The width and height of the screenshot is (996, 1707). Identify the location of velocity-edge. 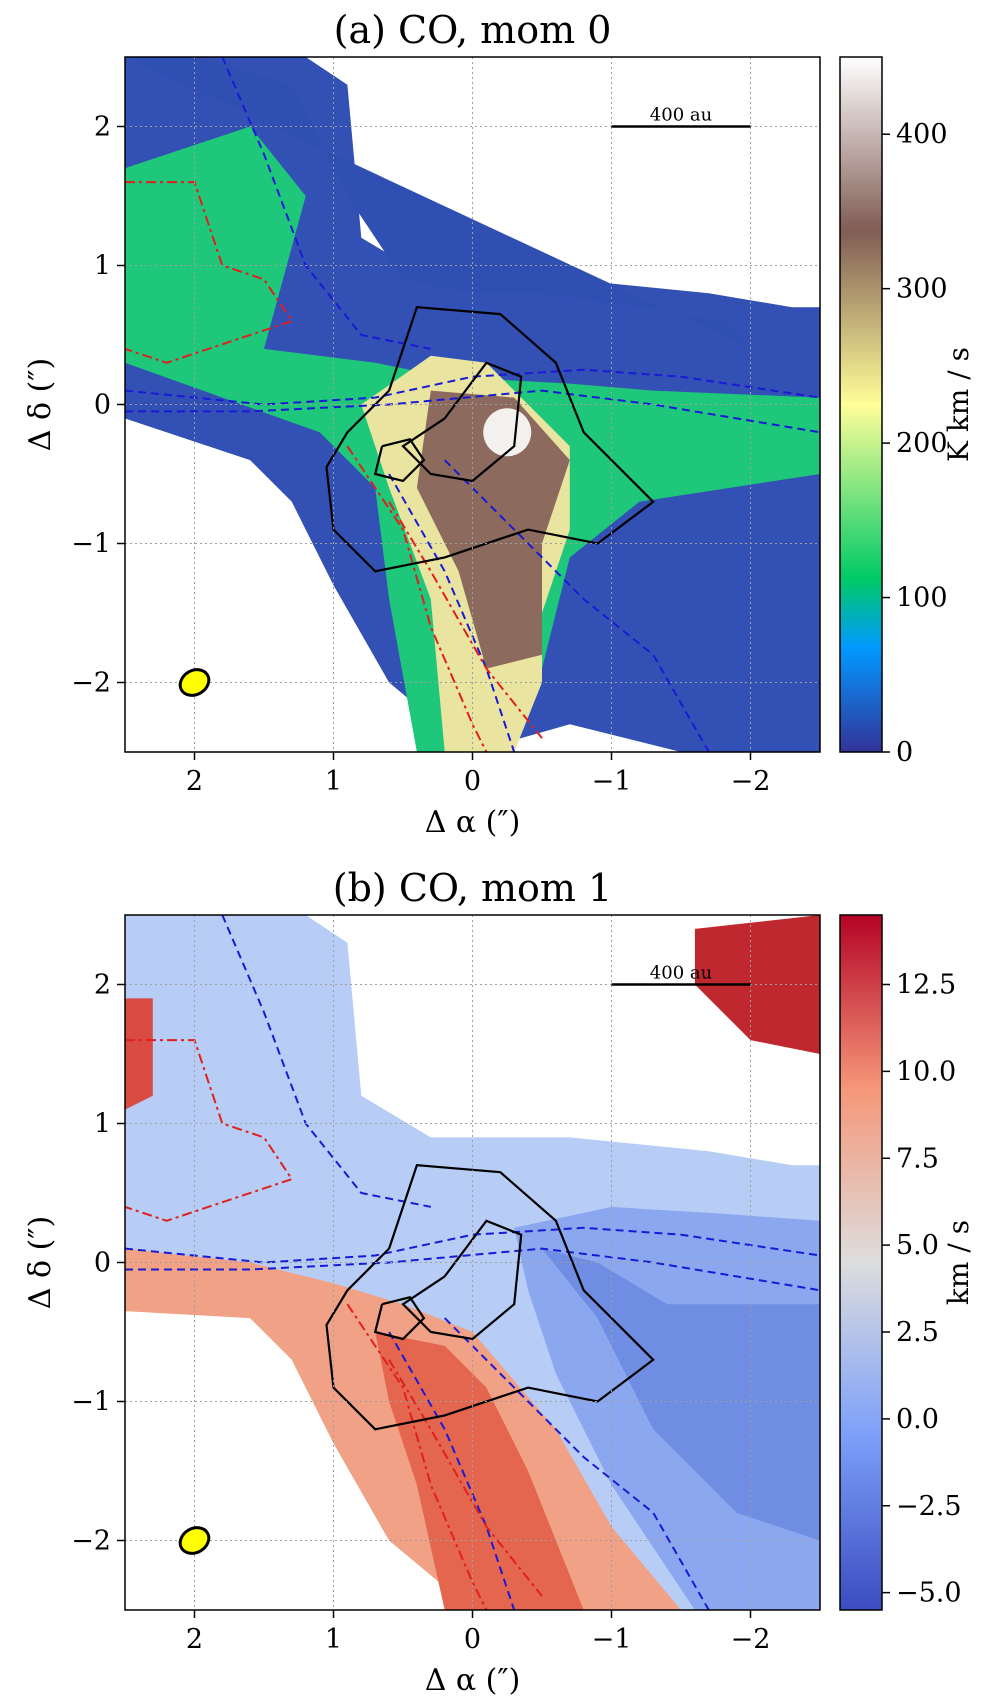
(139, 1054).